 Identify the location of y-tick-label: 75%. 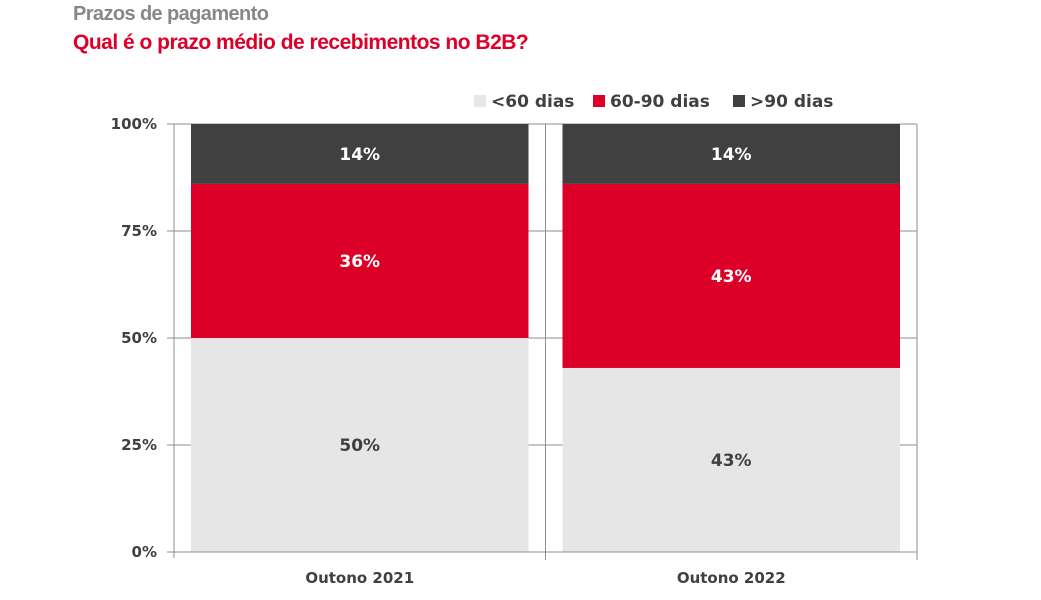
(139, 231).